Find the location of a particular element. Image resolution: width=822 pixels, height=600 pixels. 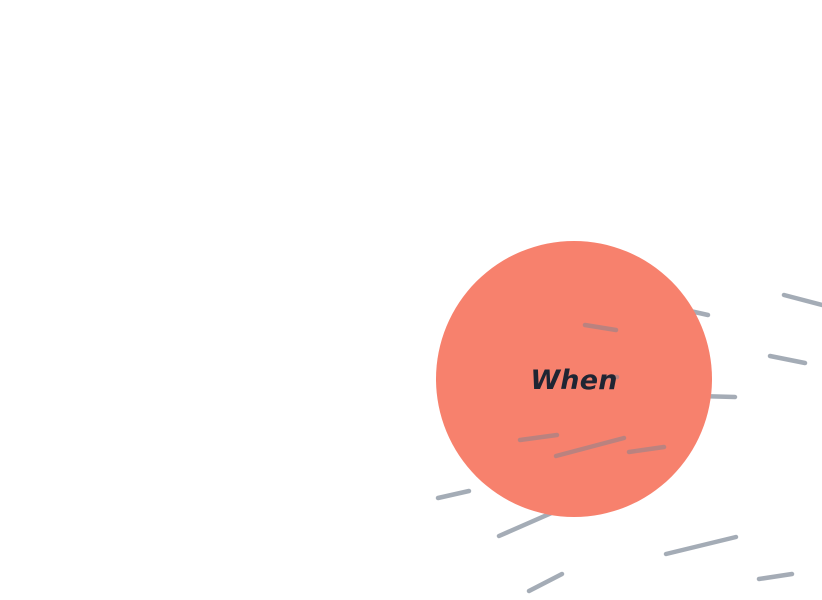

foreground-strokes is located at coordinates (592, 390).